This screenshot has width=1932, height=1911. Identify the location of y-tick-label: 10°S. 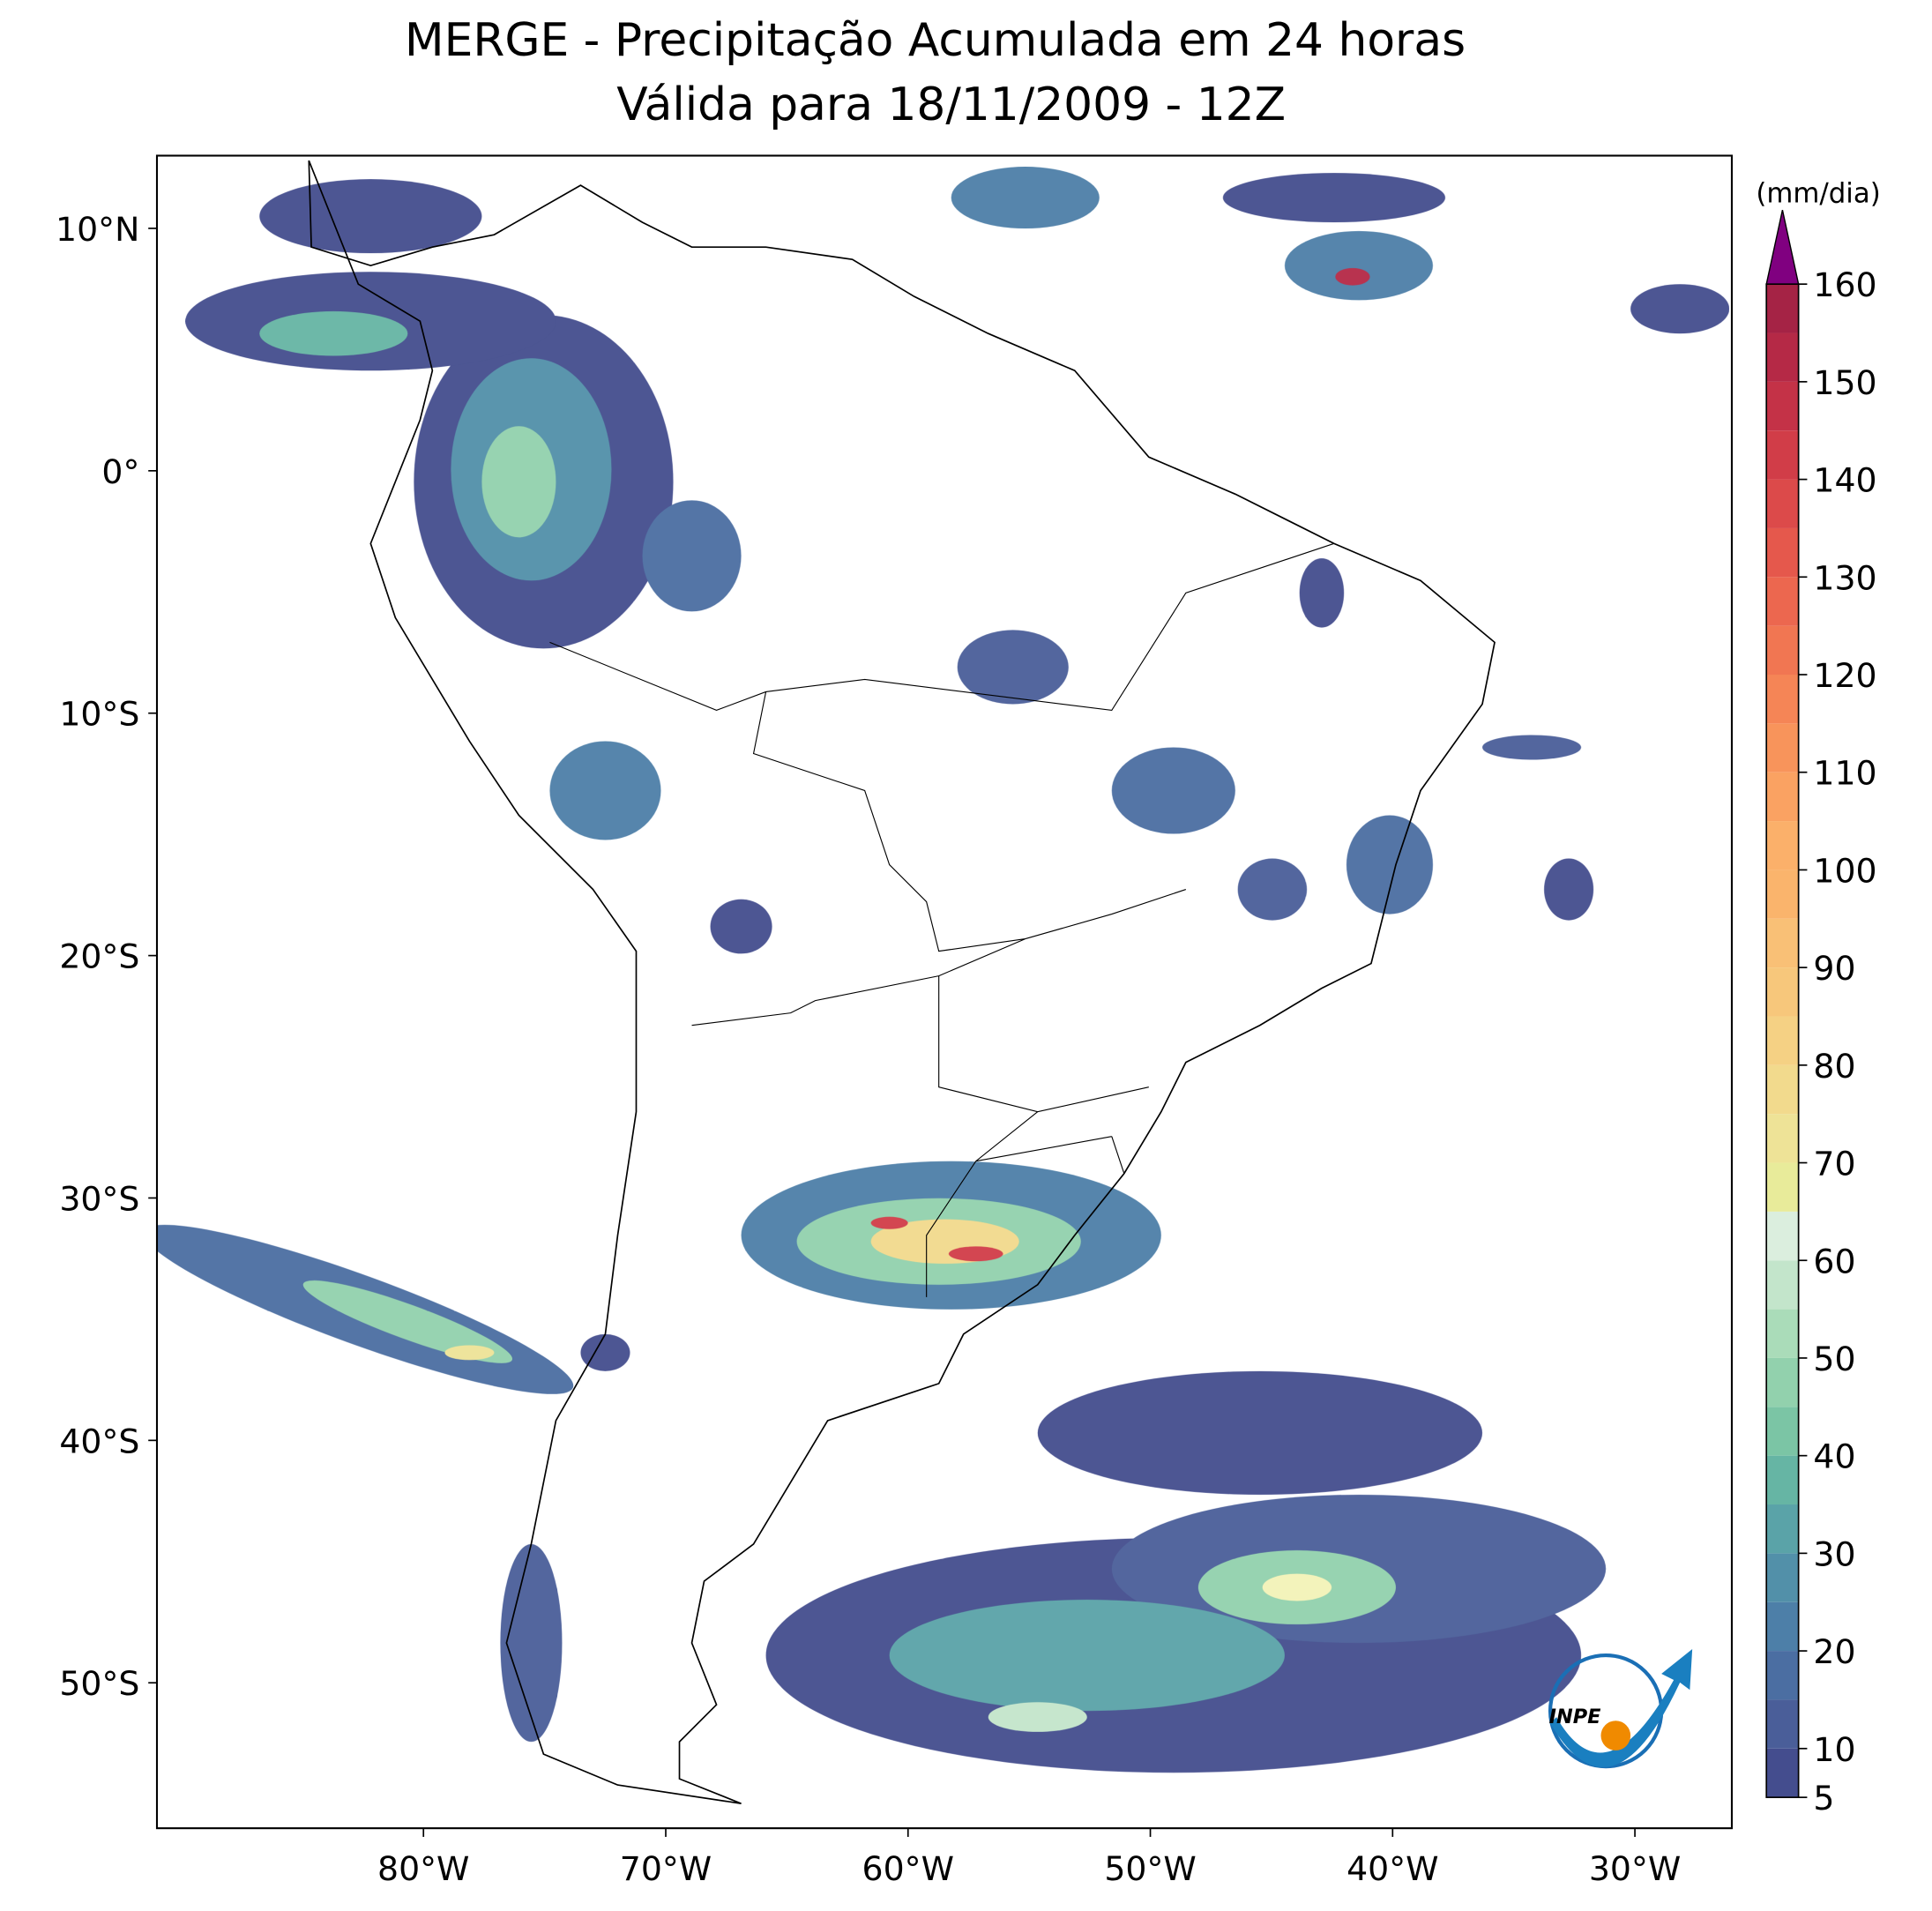
(99, 715).